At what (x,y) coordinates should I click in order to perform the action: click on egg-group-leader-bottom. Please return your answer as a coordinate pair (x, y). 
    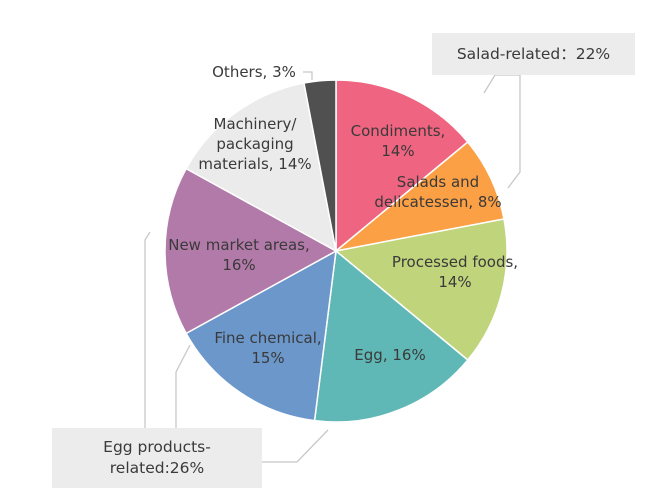
    Looking at the image, I should click on (295, 446).